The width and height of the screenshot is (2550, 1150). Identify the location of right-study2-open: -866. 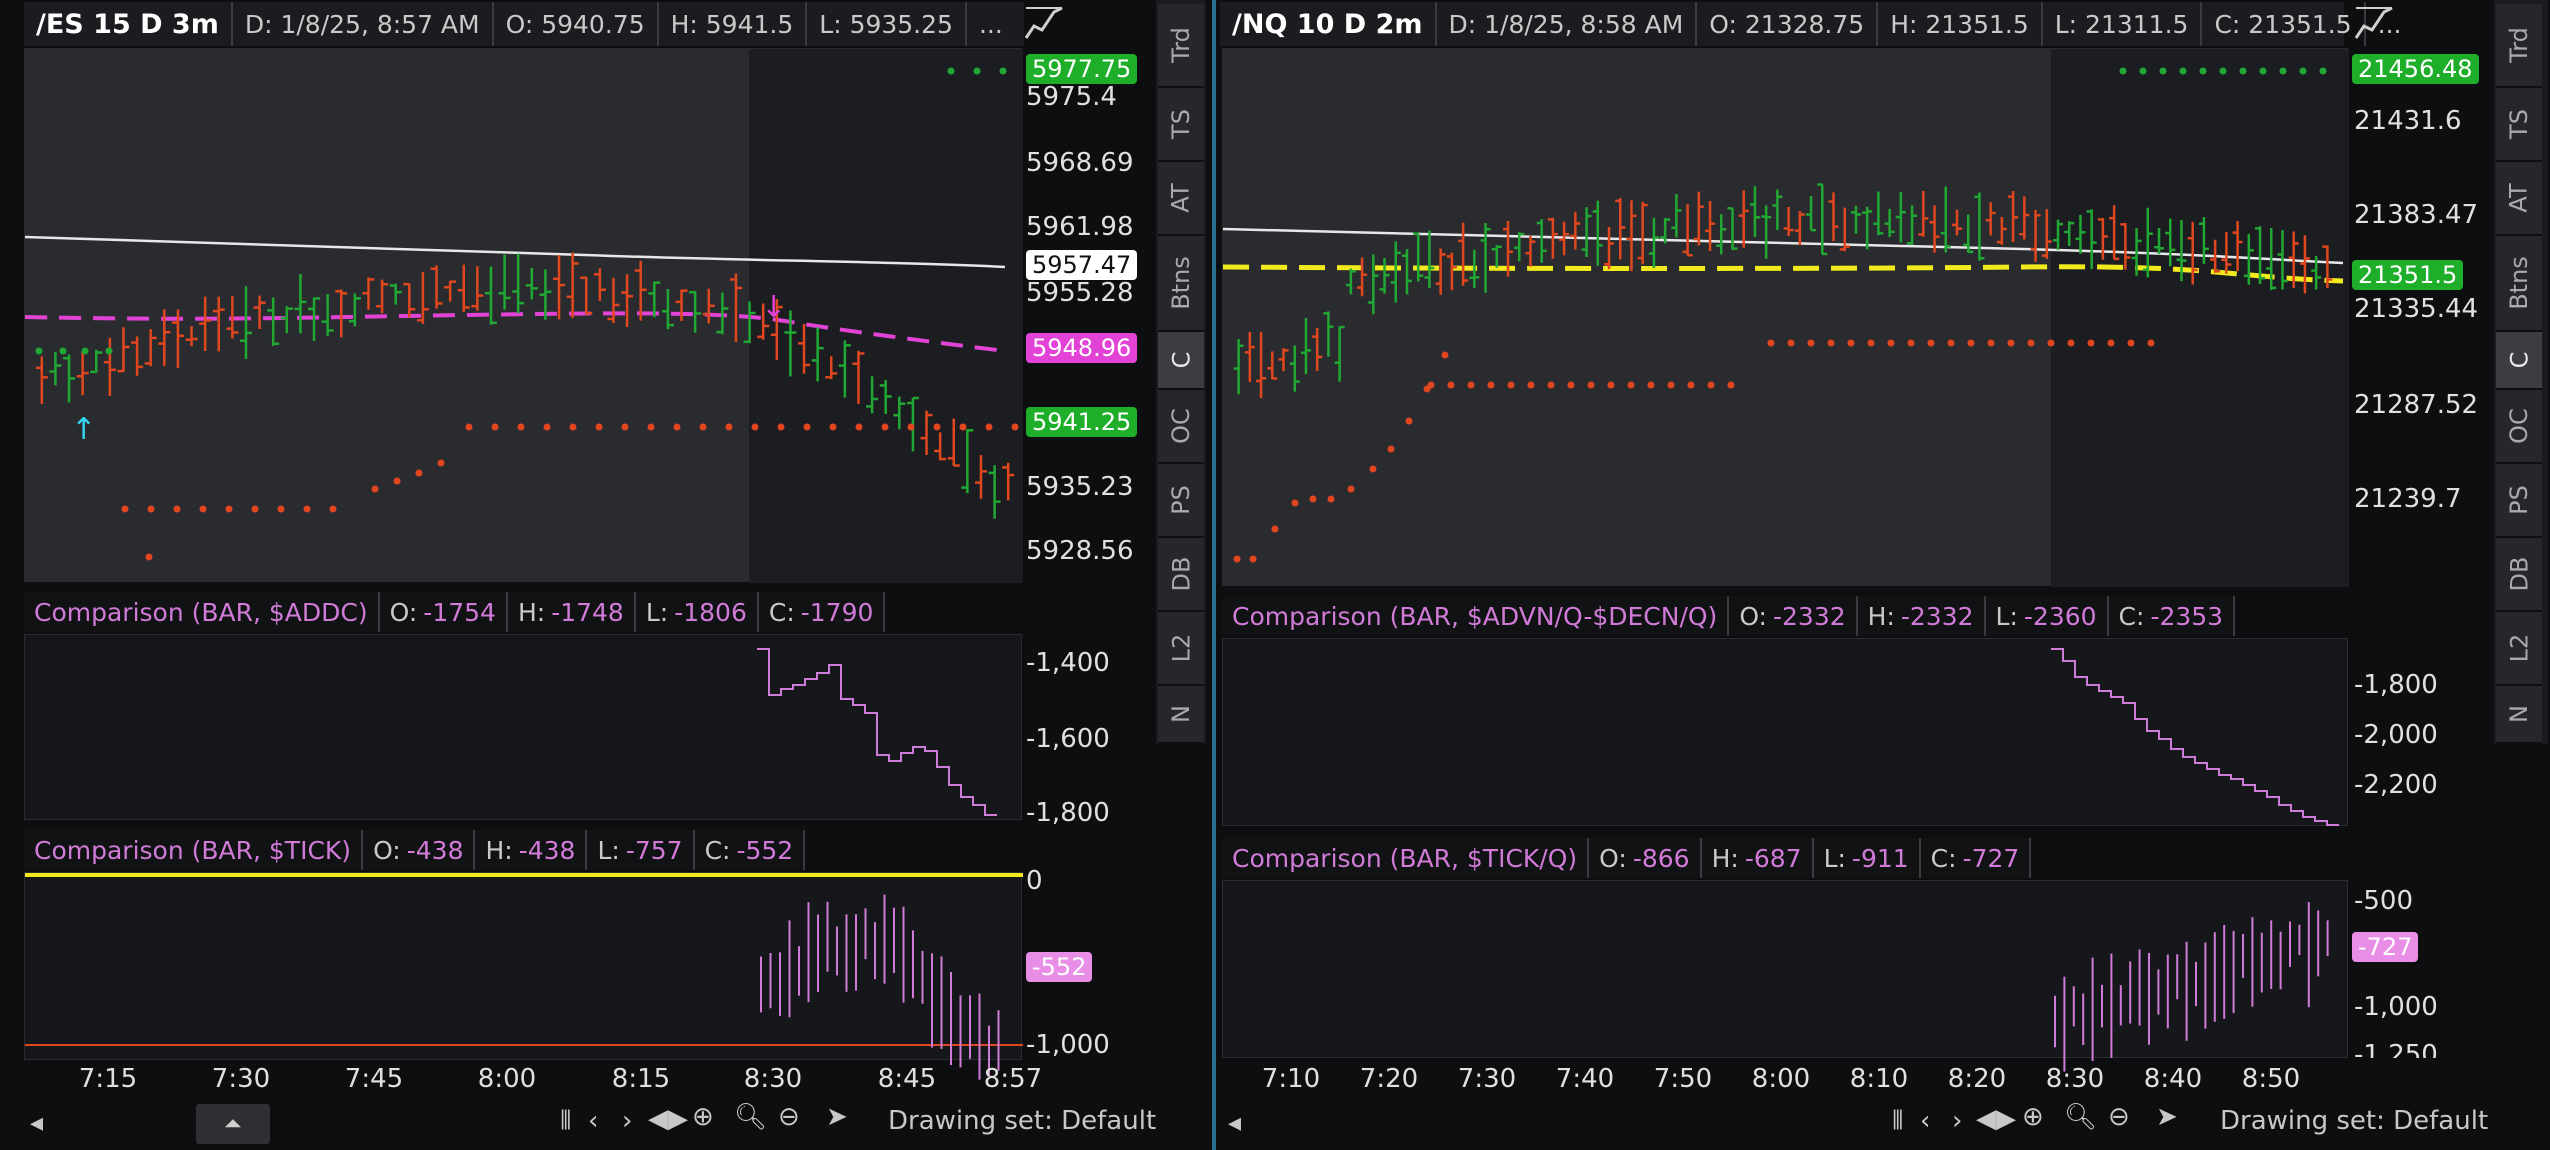
(1661, 858).